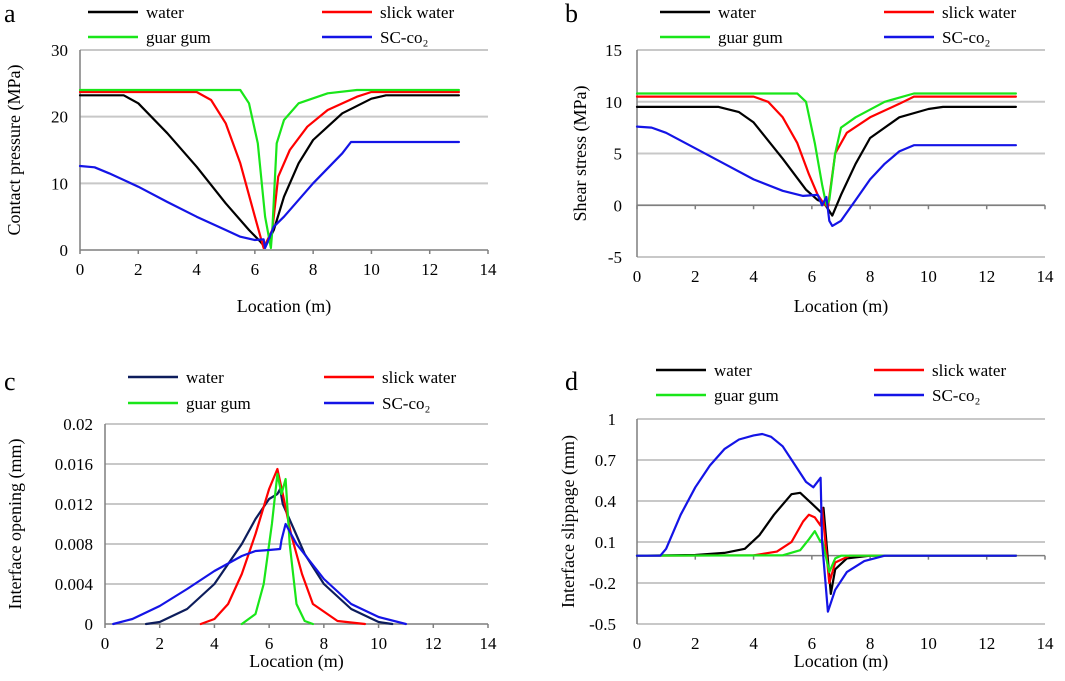  I want to click on panel-label: d, so click(571, 381).